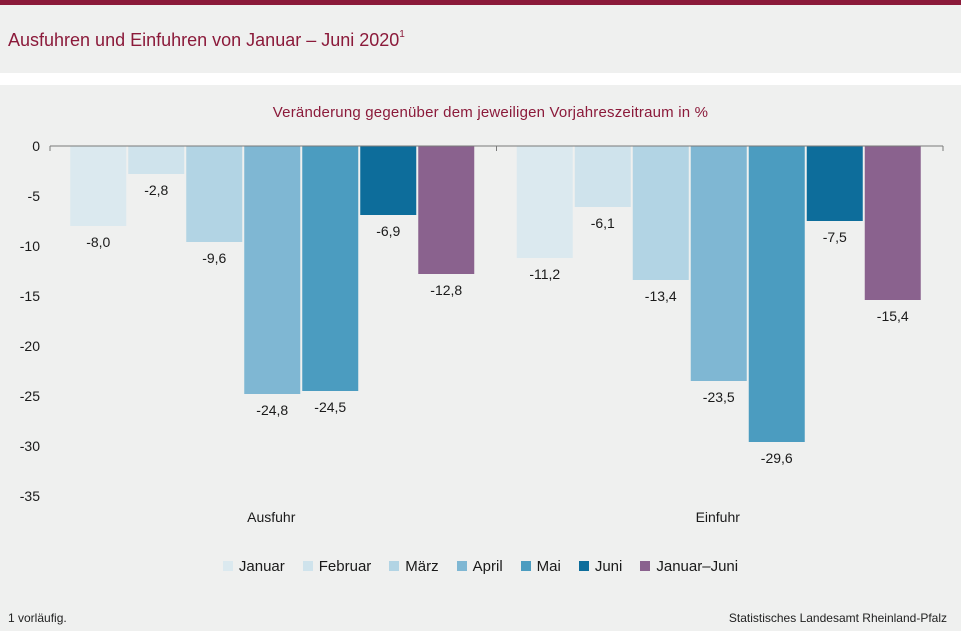  I want to click on bar-data-label: -6,1, so click(603, 223).